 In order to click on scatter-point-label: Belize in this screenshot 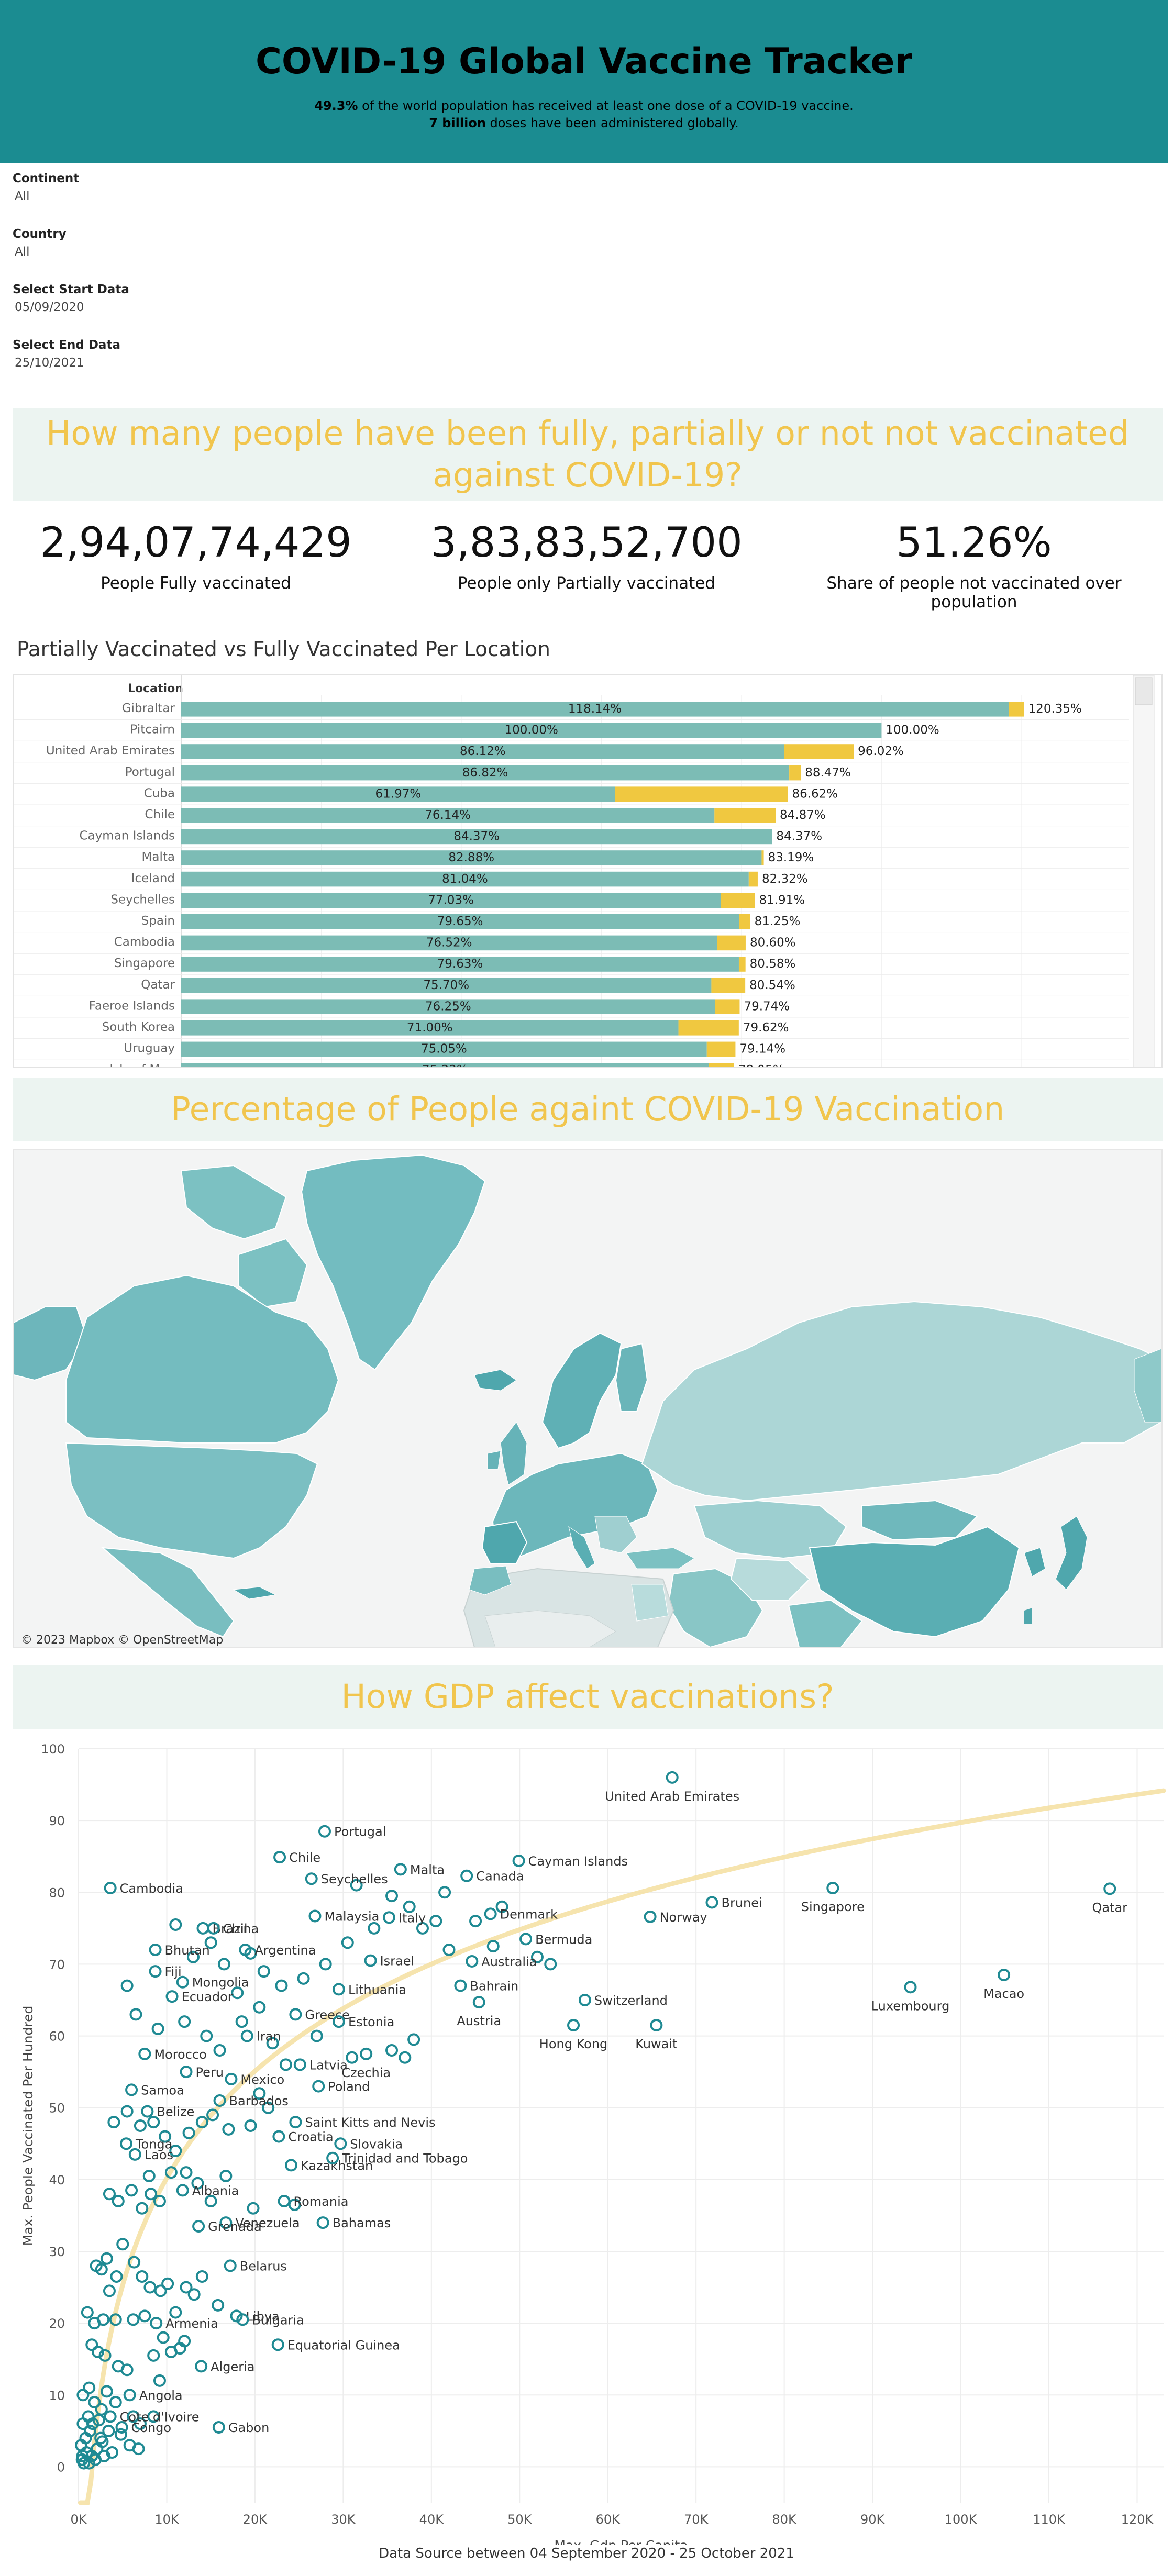, I will do `click(175, 2112)`.